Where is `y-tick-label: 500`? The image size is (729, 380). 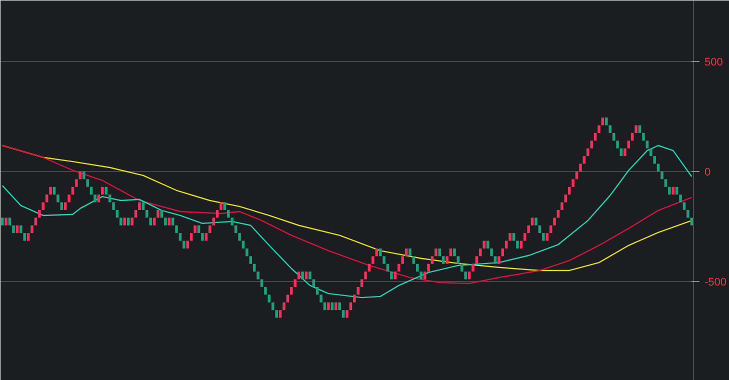
y-tick-label: 500 is located at coordinates (713, 62).